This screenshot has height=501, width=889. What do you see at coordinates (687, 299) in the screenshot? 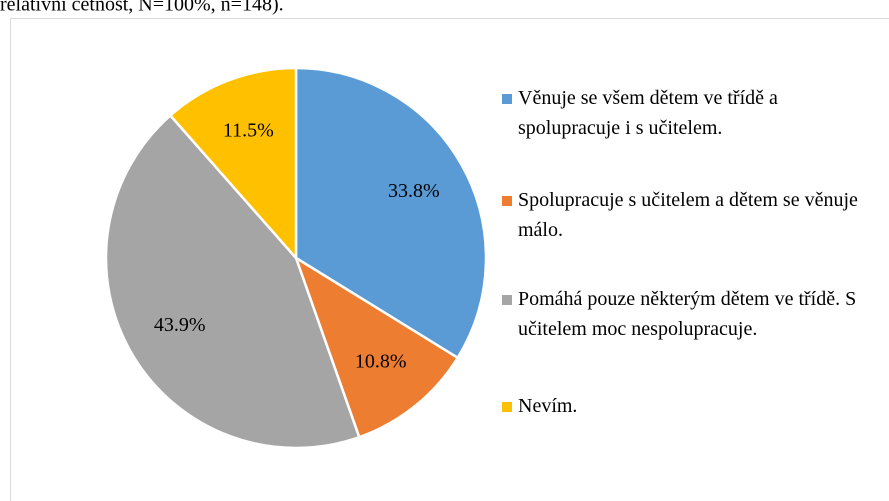
I see `legend-line: Pomáhá pouze některým dětem ve třídě. S` at bounding box center [687, 299].